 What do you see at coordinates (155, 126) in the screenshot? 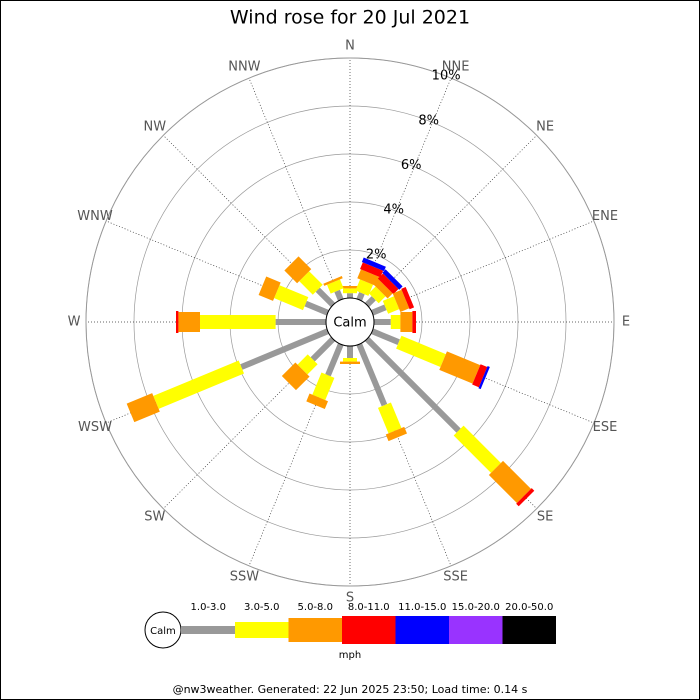
I see `direction-label: NW` at bounding box center [155, 126].